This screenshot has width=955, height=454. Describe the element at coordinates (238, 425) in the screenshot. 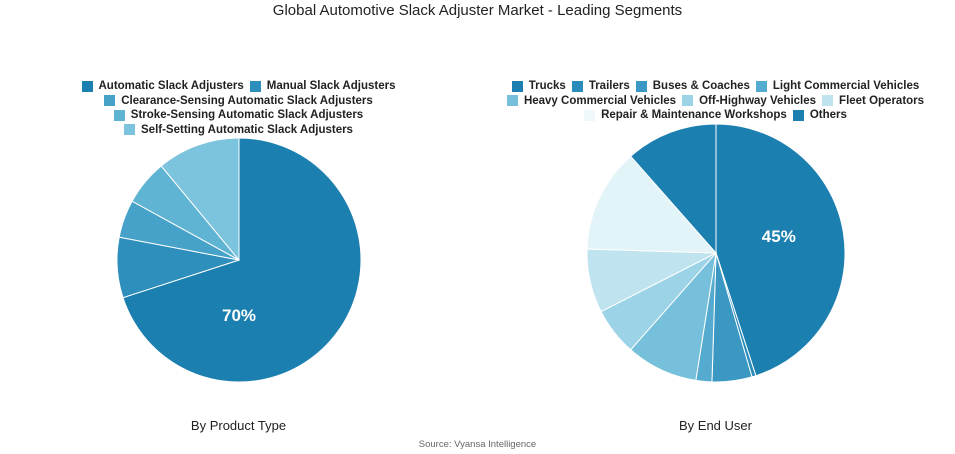

I see `product-type-caption: By Product Type` at that location.